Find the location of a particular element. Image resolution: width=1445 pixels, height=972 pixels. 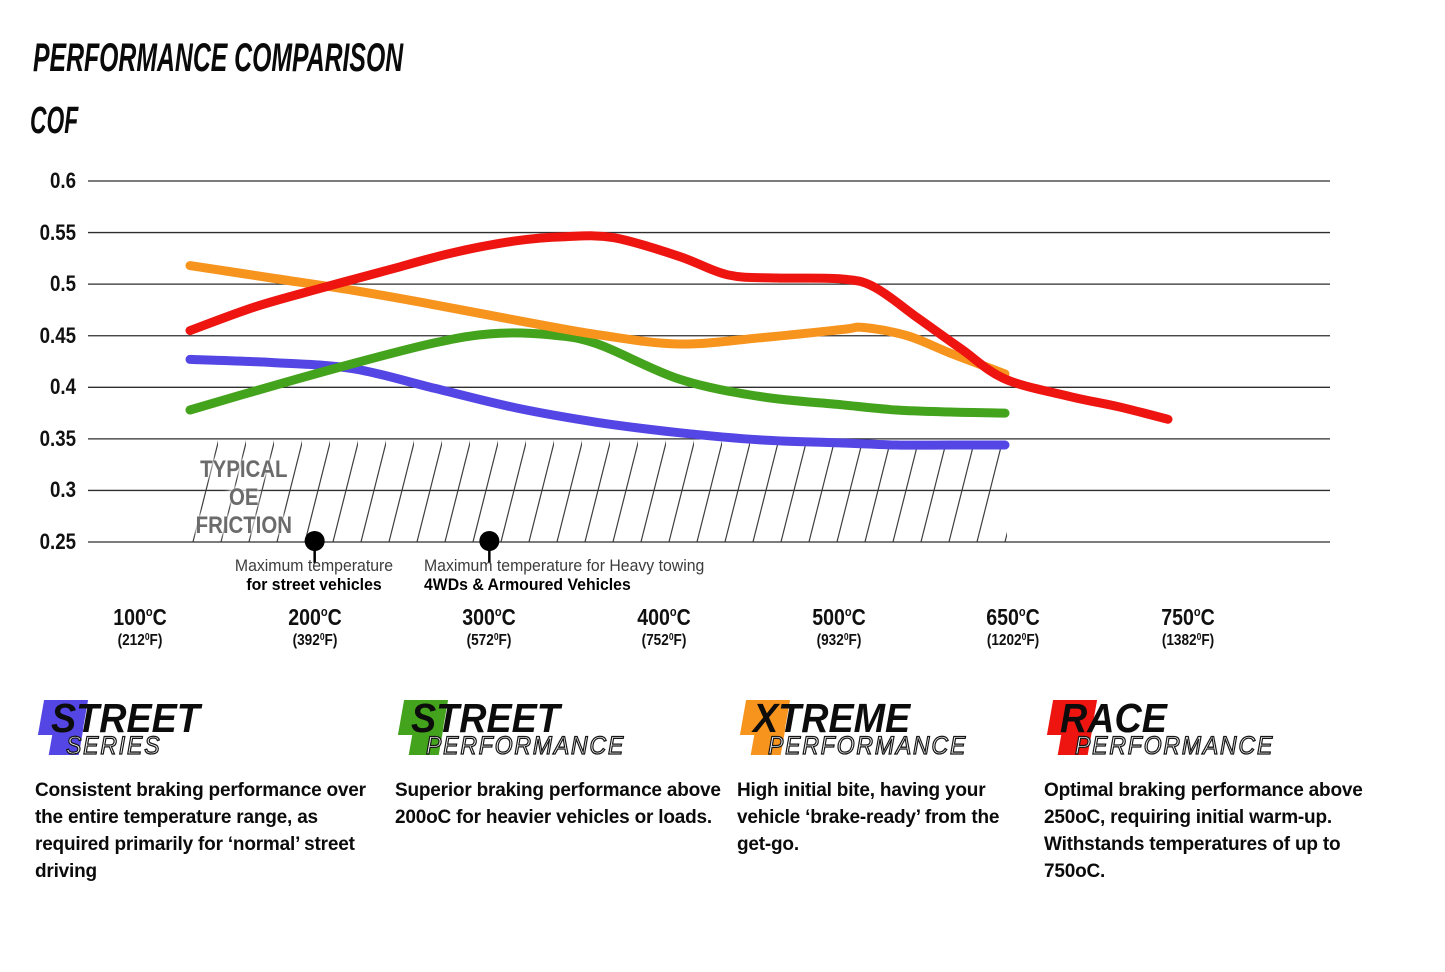

y-tick-label: 0.35 is located at coordinates (57, 438).